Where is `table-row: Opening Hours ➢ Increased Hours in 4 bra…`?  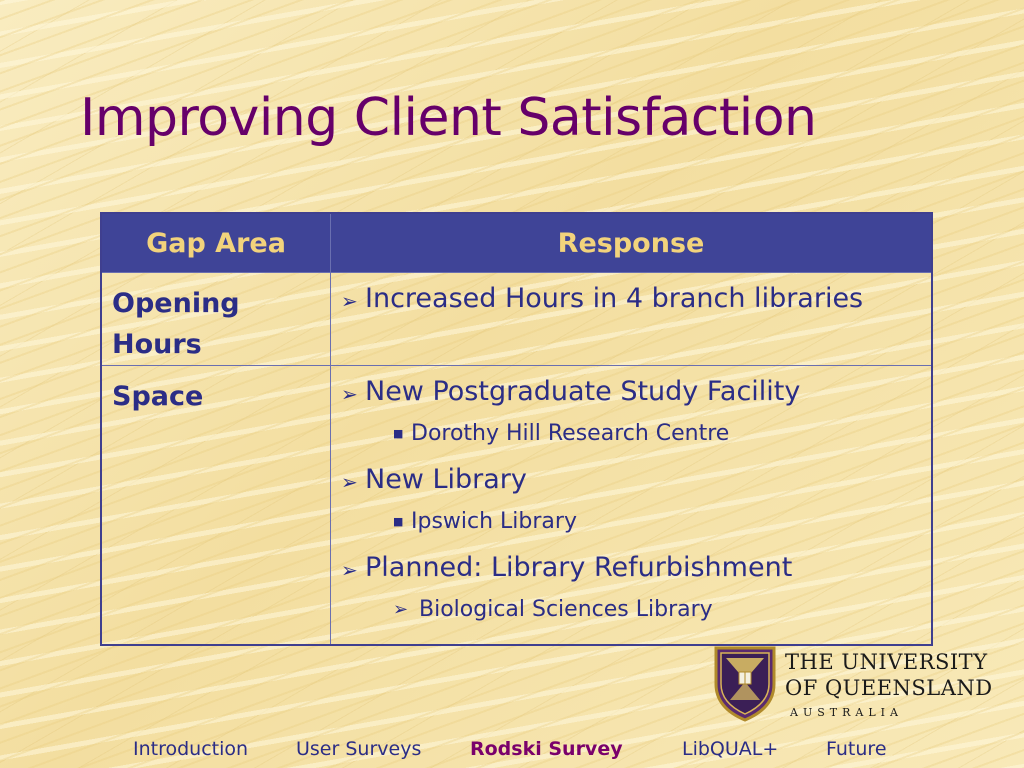 table-row: Opening Hours ➢ Increased Hours in 4 bra… is located at coordinates (516, 319).